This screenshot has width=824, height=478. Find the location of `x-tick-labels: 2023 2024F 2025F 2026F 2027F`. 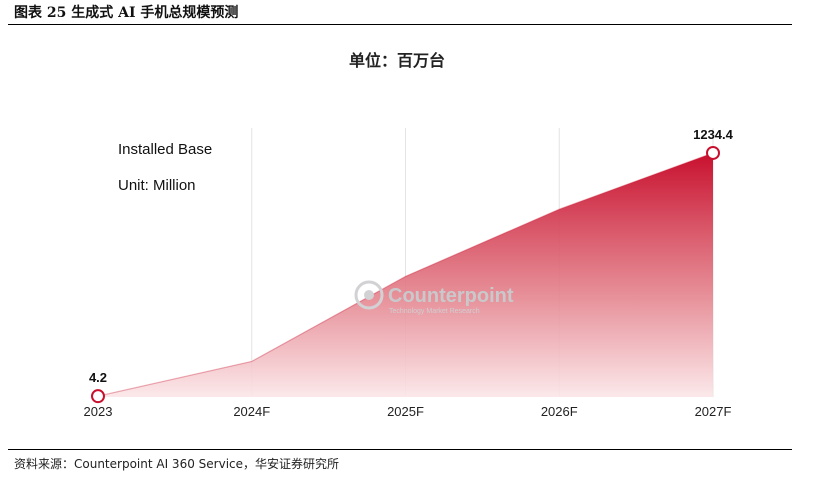

x-tick-labels: 2023 2024F 2025F 2026F 2027F is located at coordinates (408, 411).